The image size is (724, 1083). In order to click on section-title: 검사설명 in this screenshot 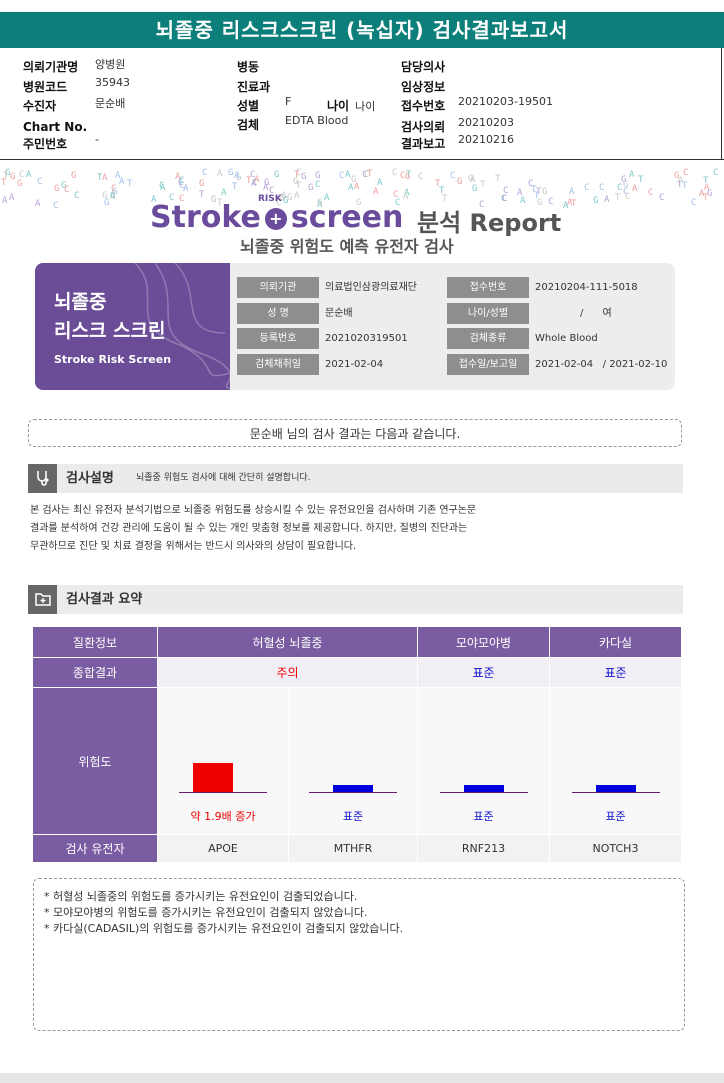, I will do `click(90, 478)`.